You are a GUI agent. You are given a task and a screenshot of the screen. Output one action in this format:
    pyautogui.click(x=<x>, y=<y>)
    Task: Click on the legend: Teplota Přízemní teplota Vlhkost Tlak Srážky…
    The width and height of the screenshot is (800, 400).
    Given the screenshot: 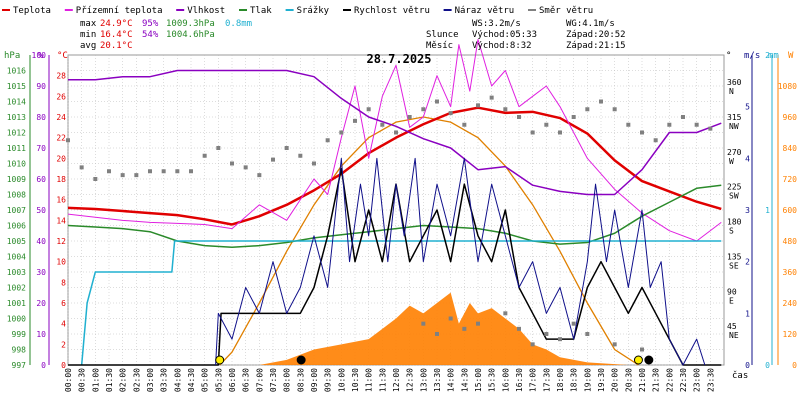 What is the action you would take?
    pyautogui.click(x=297, y=11)
    